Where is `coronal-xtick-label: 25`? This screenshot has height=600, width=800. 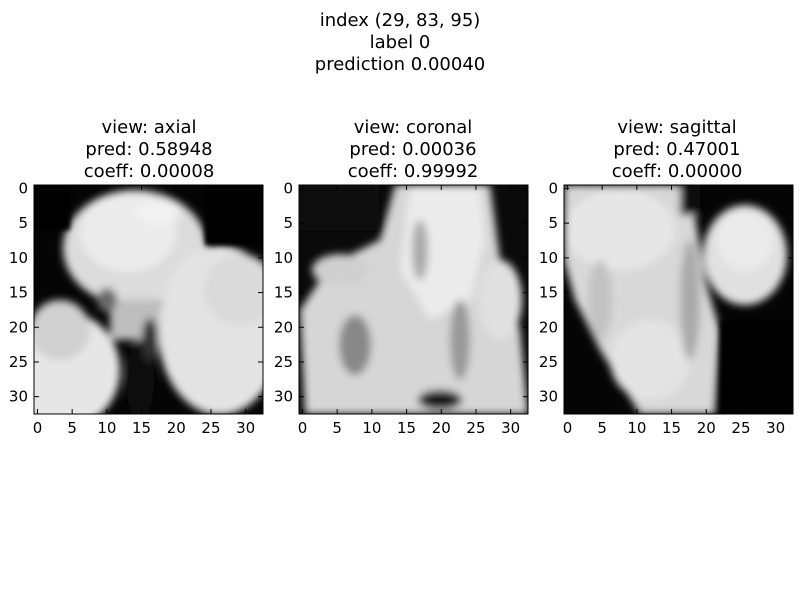
coronal-xtick-label: 25 is located at coordinates (475, 428).